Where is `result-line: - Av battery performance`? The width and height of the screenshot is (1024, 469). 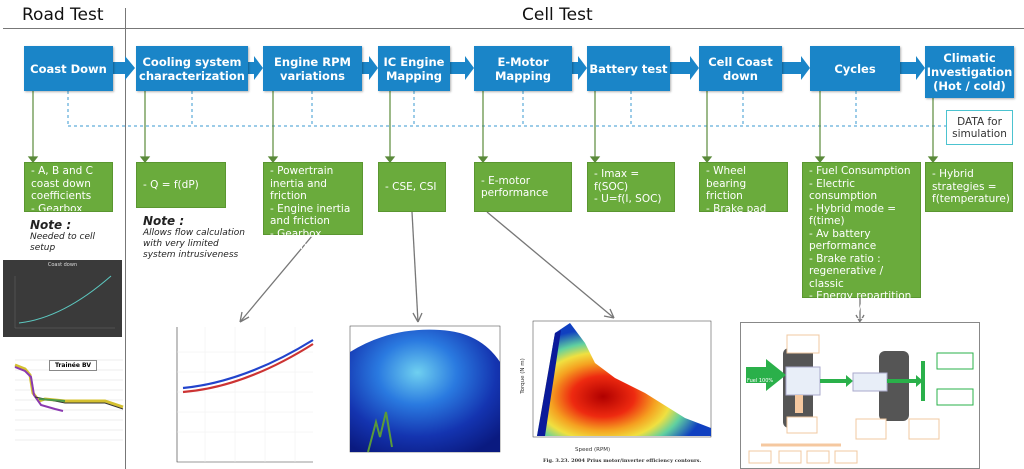
result-line: - Av battery performance is located at coordinates (843, 240).